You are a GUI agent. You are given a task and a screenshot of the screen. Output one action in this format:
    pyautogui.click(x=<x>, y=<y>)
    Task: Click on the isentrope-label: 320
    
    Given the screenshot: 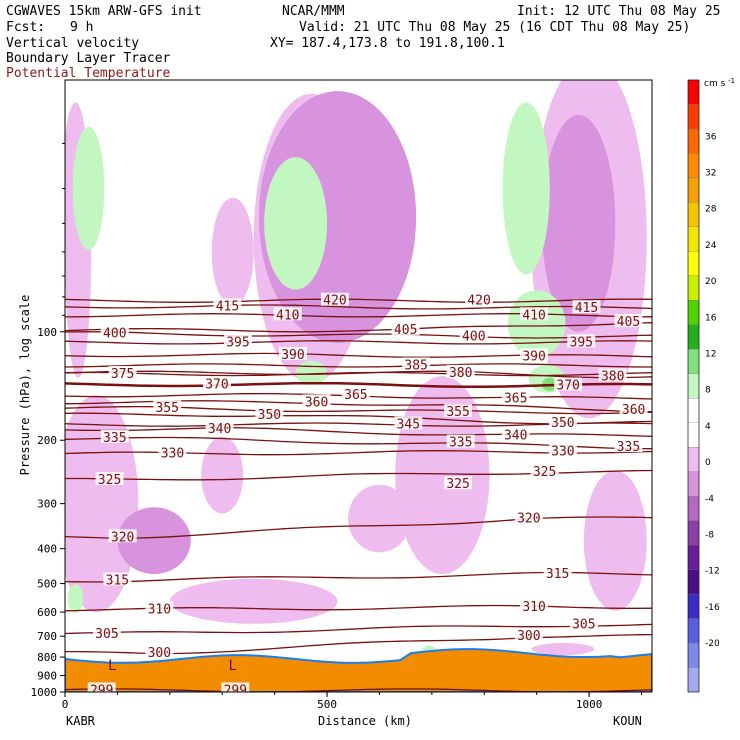 What is the action you would take?
    pyautogui.click(x=528, y=519)
    